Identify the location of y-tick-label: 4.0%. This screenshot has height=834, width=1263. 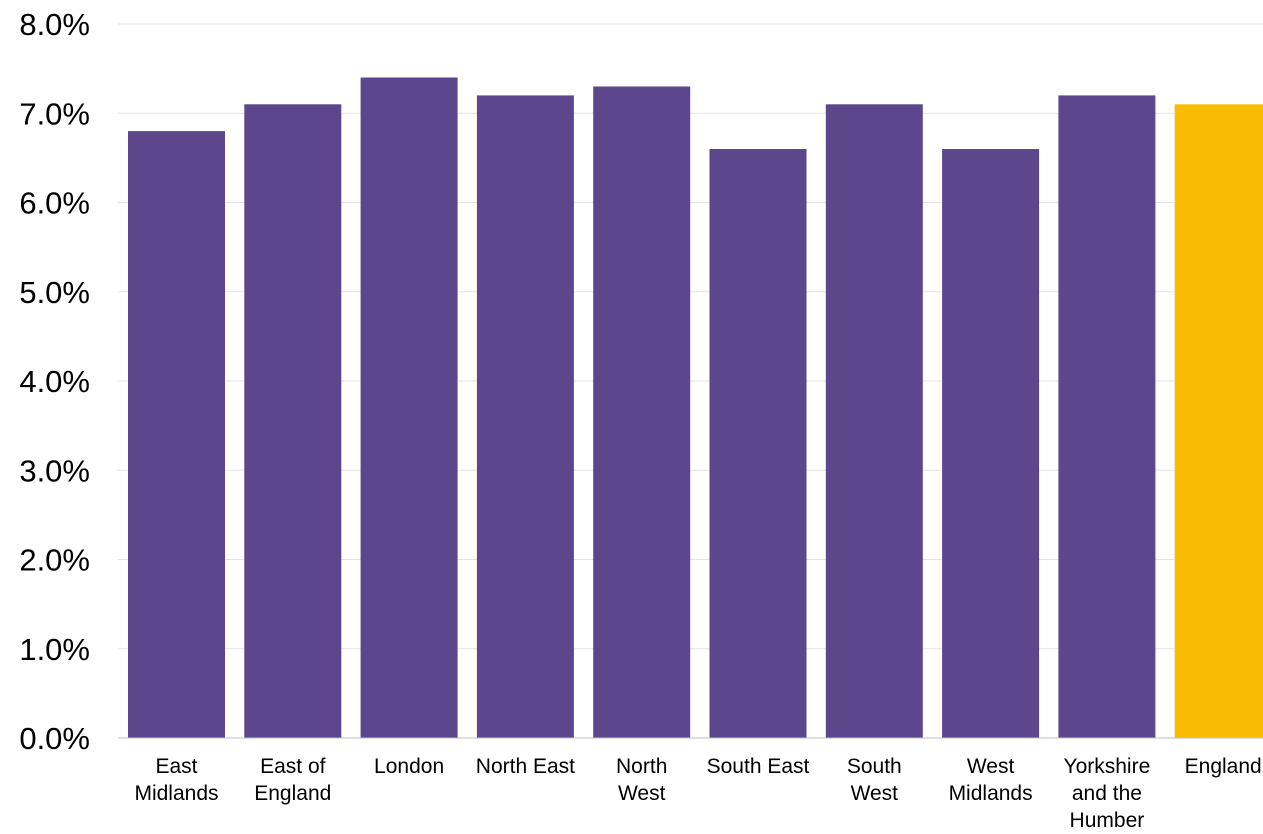
(54, 381).